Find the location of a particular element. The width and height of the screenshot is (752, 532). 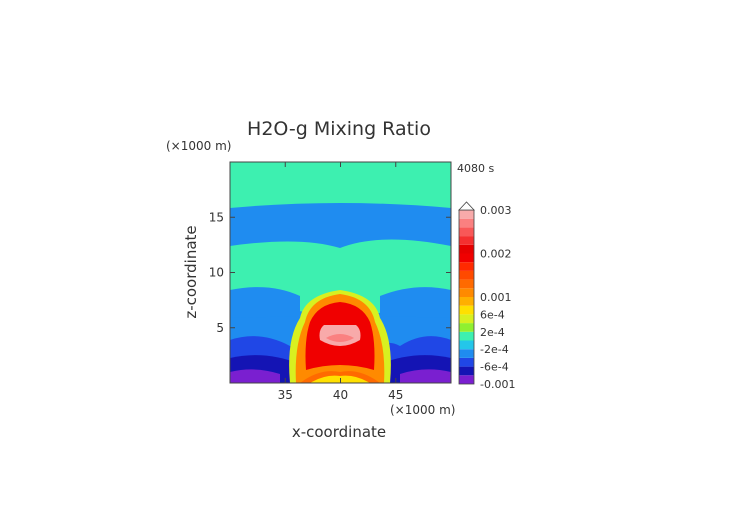

field-purple is located at coordinates (255, 376).